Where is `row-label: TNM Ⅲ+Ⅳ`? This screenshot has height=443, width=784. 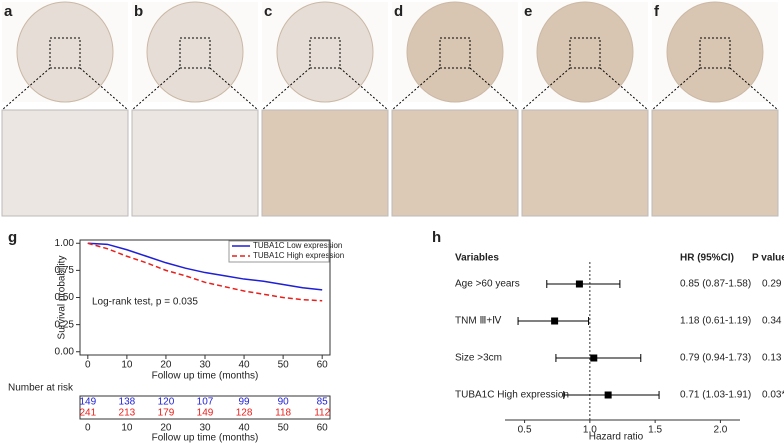 row-label: TNM Ⅲ+Ⅳ is located at coordinates (478, 321).